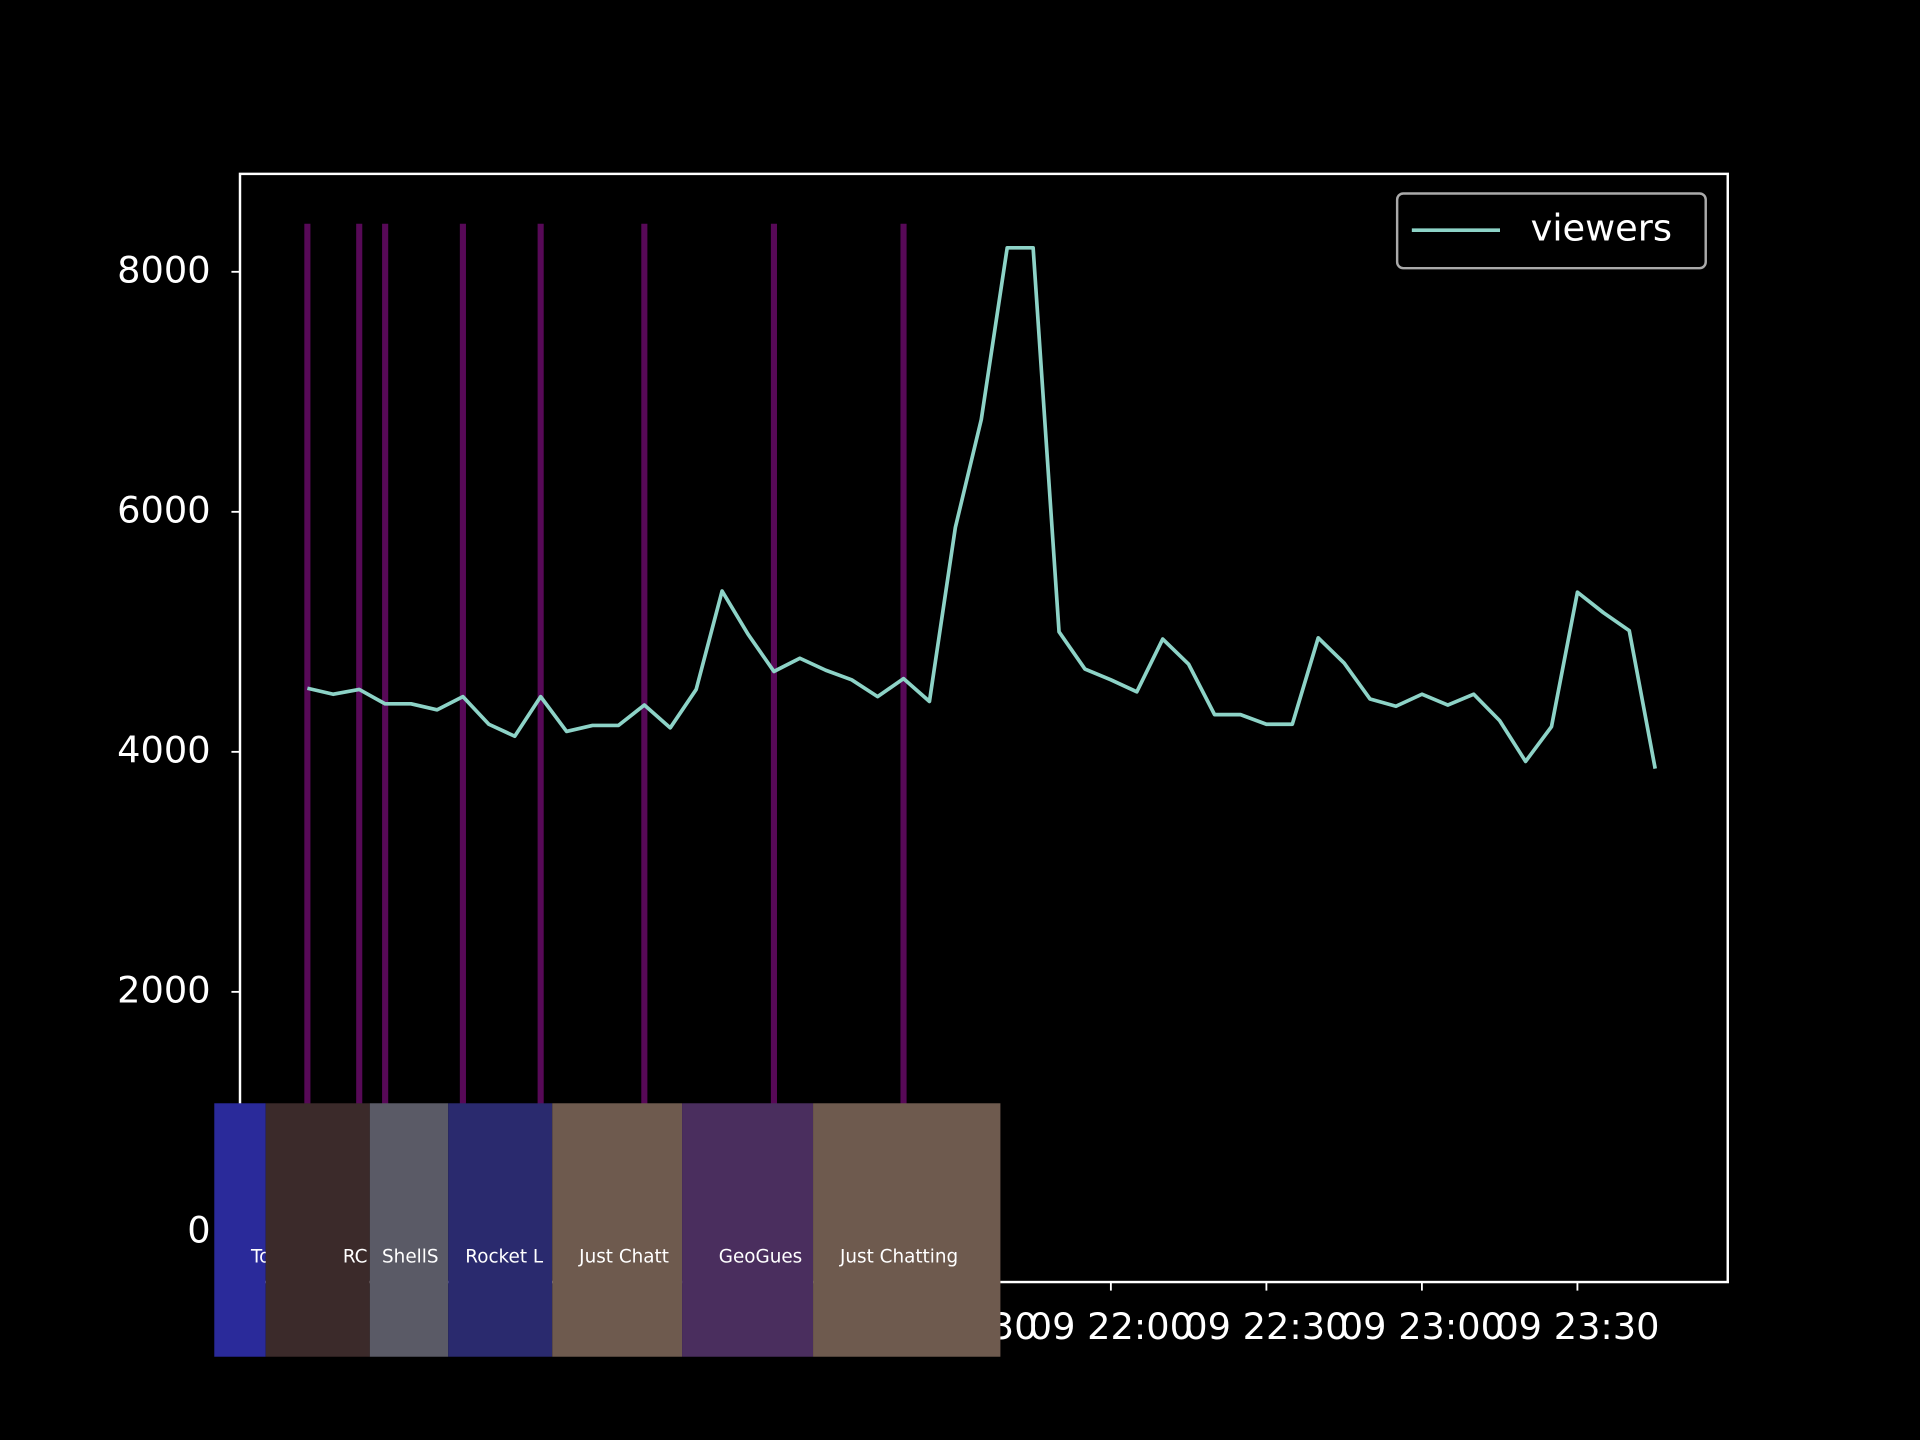 This screenshot has height=1440, width=1920. Describe the element at coordinates (163, 269) in the screenshot. I see `y-tick-label: 8000` at that location.